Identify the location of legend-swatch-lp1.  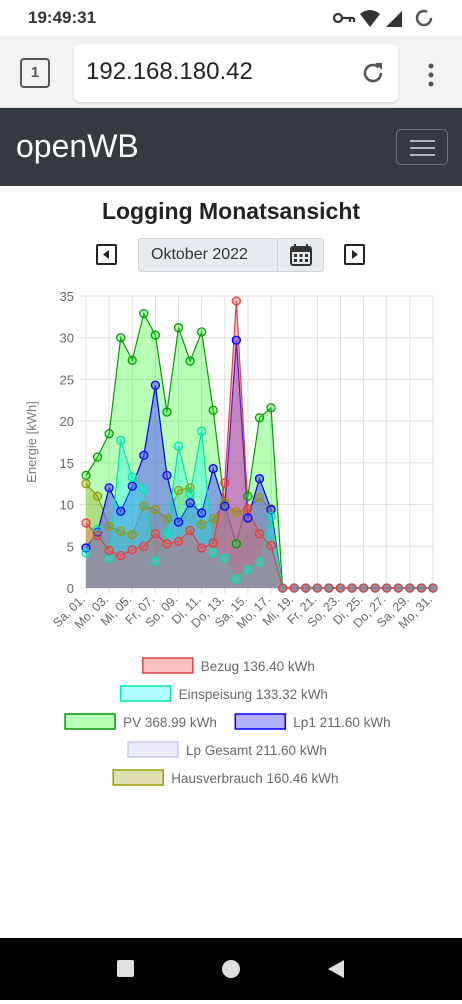
(260, 721).